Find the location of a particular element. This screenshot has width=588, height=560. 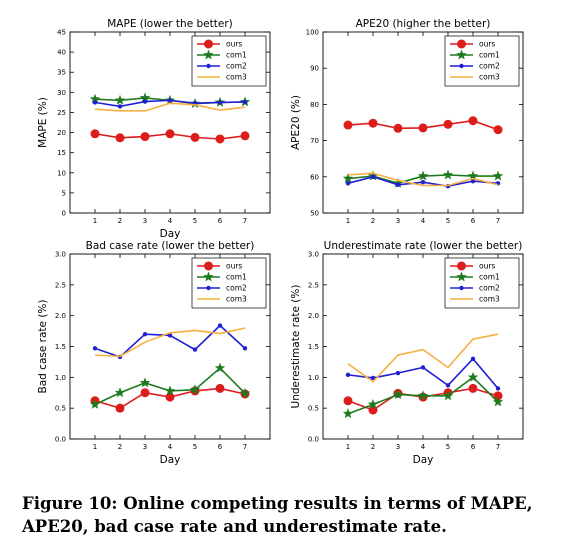

y-tick-label: 90 is located at coordinates (314, 69).